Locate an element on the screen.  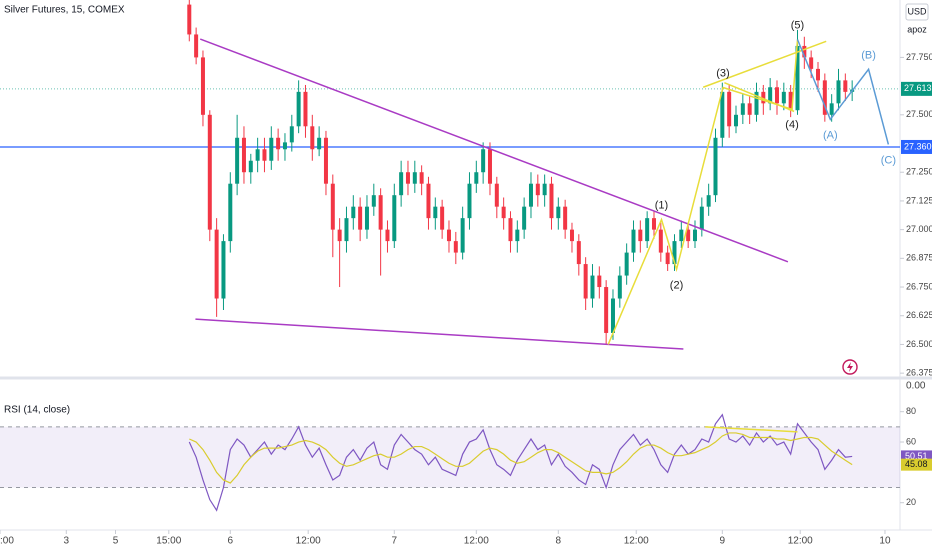
rsi-line is located at coordinates (520, 462).